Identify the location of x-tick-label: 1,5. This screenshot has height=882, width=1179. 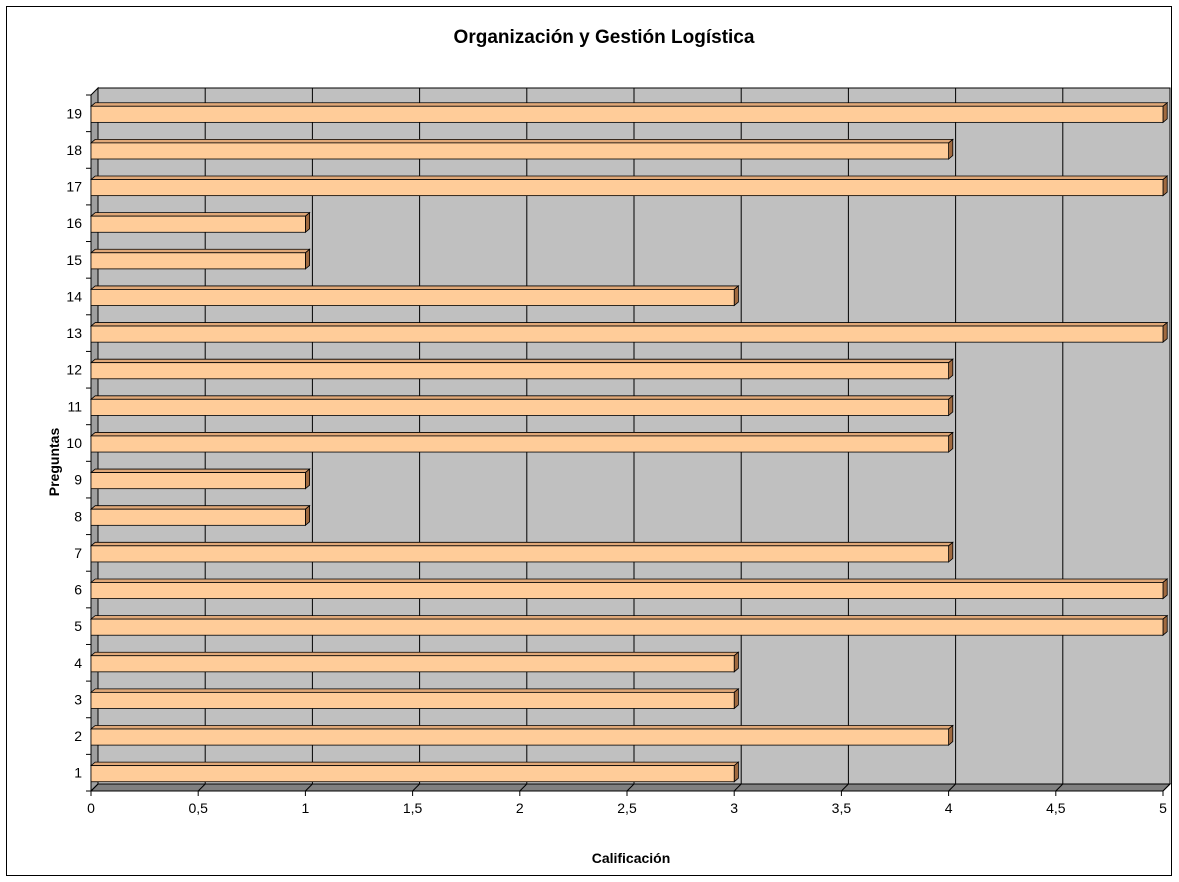
(413, 808).